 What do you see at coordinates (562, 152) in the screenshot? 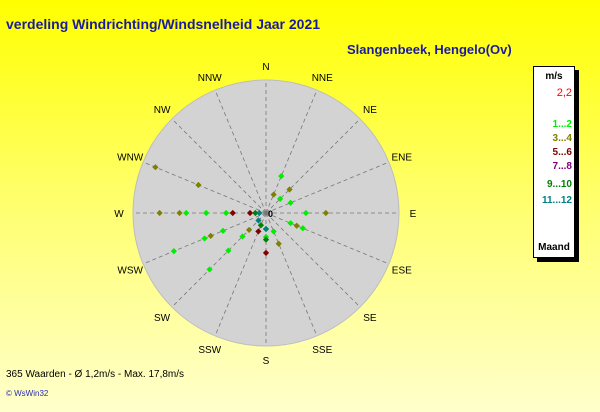
I see `legend-class-3: 5...6` at bounding box center [562, 152].